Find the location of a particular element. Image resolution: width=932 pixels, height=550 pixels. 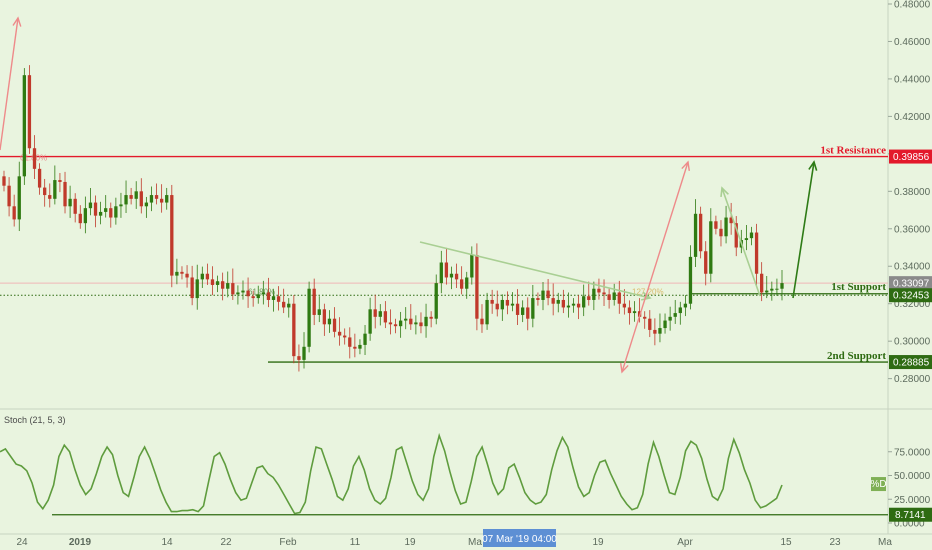

support-1-price-tag-value: 0.32453 is located at coordinates (911, 296).